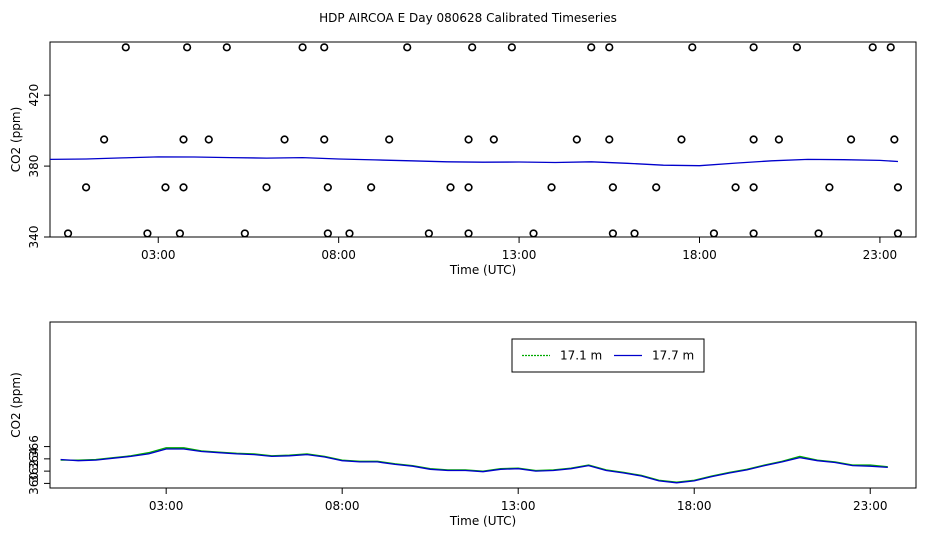  I want to click on legend-label: 17.7 m, so click(673, 356).